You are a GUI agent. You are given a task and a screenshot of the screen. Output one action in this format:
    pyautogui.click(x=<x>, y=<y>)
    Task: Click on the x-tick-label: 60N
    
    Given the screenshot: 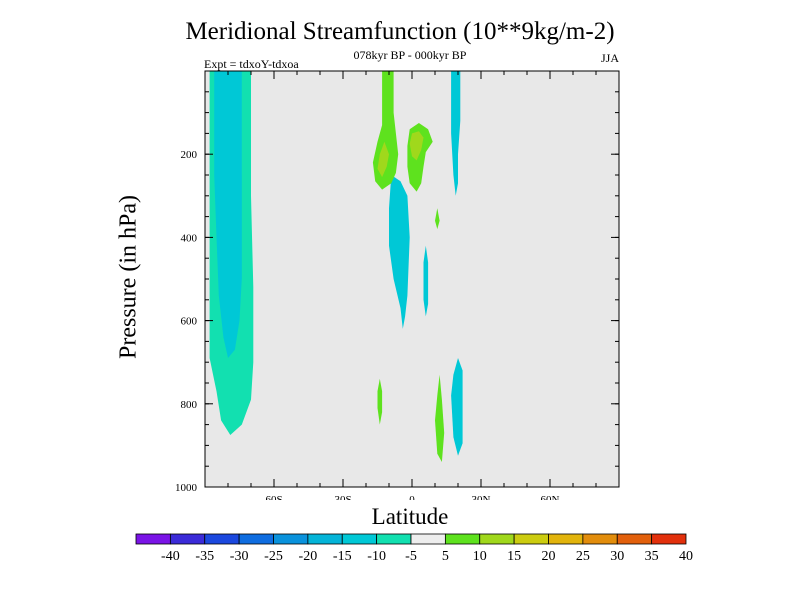 What is the action you would take?
    pyautogui.click(x=550, y=497)
    